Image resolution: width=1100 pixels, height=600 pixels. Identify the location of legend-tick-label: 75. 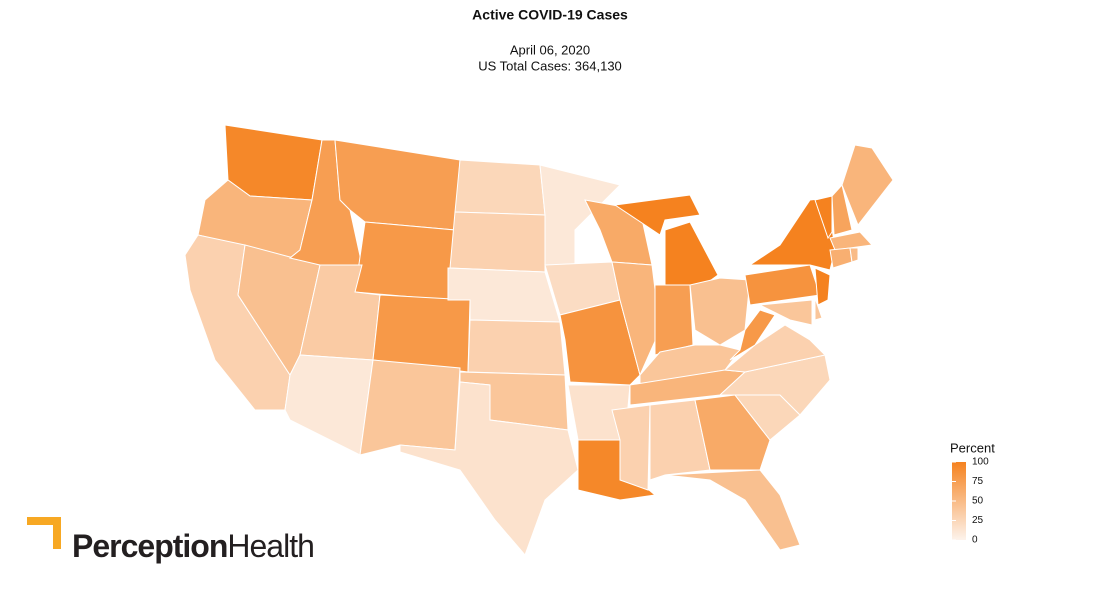
(978, 481).